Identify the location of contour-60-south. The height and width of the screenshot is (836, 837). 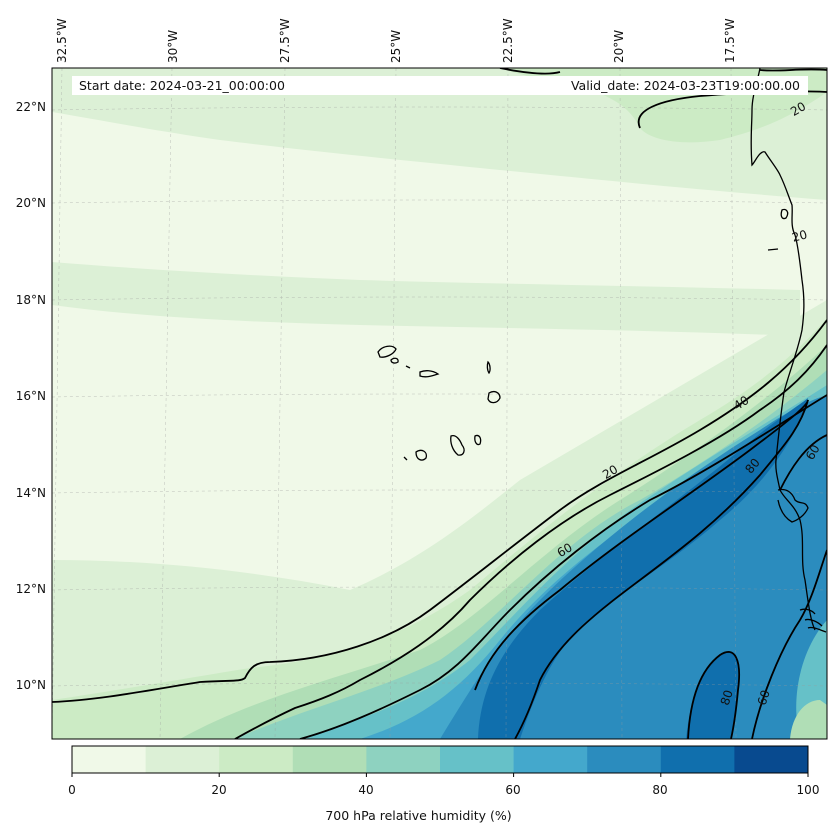
(789, 644).